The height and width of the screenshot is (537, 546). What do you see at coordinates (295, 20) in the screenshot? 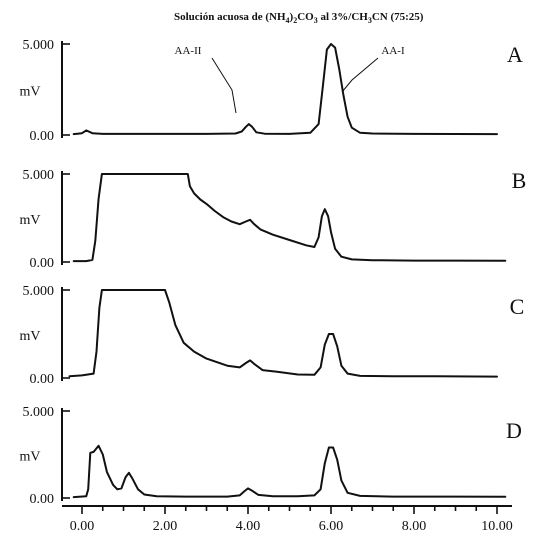
I see `title-subscript-2: 2` at bounding box center [295, 20].